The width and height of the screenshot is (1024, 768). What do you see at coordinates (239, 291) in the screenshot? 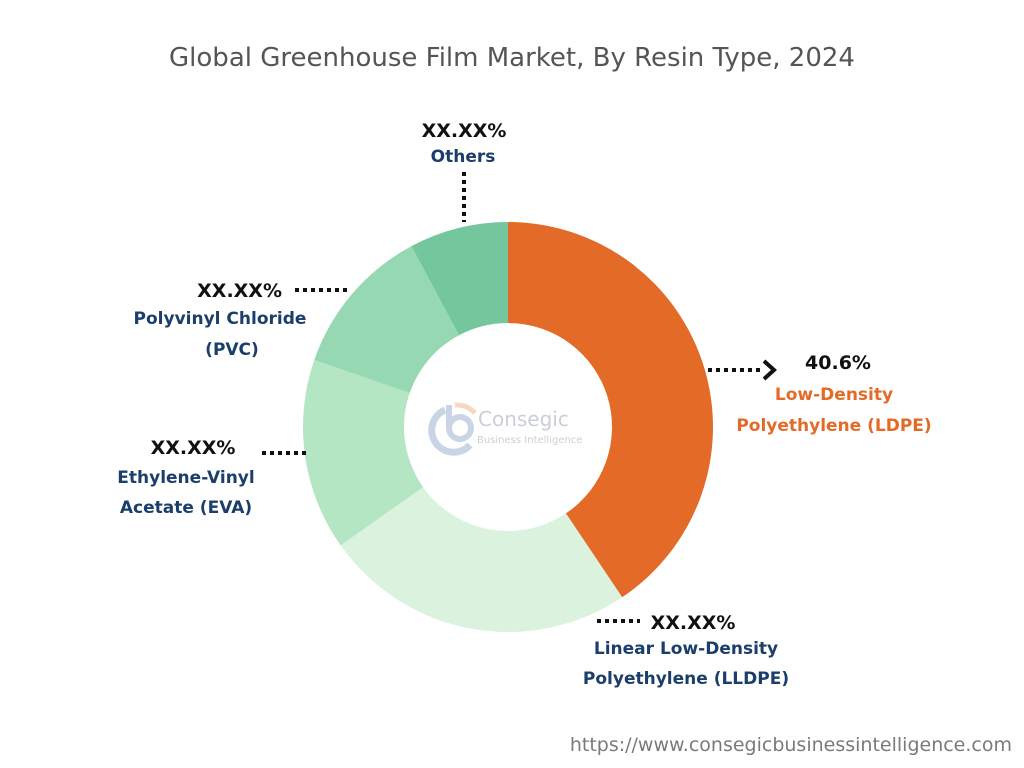
I see `pvc-value: XX.XX%` at bounding box center [239, 291].